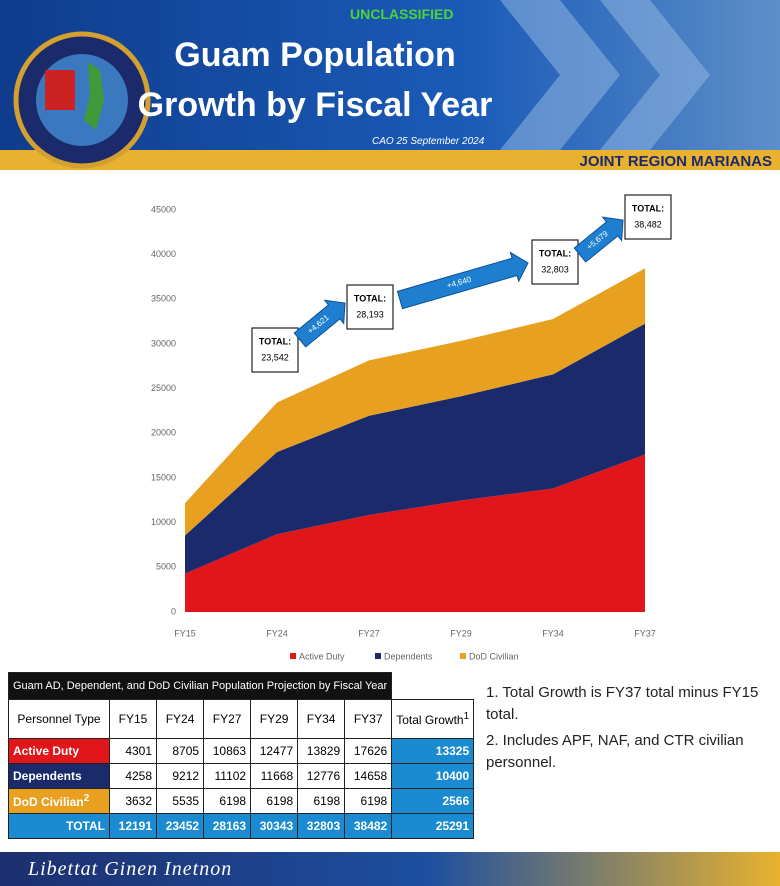  Describe the element at coordinates (133, 776) in the screenshot. I see `cell: 4258` at that location.